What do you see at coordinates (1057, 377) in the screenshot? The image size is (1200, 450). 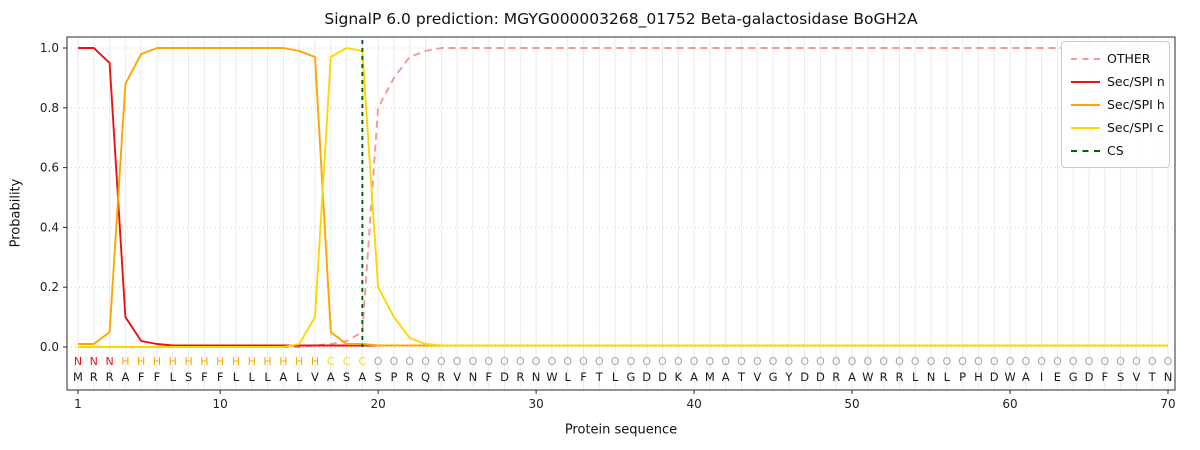 I see `svg-text: E` at bounding box center [1057, 377].